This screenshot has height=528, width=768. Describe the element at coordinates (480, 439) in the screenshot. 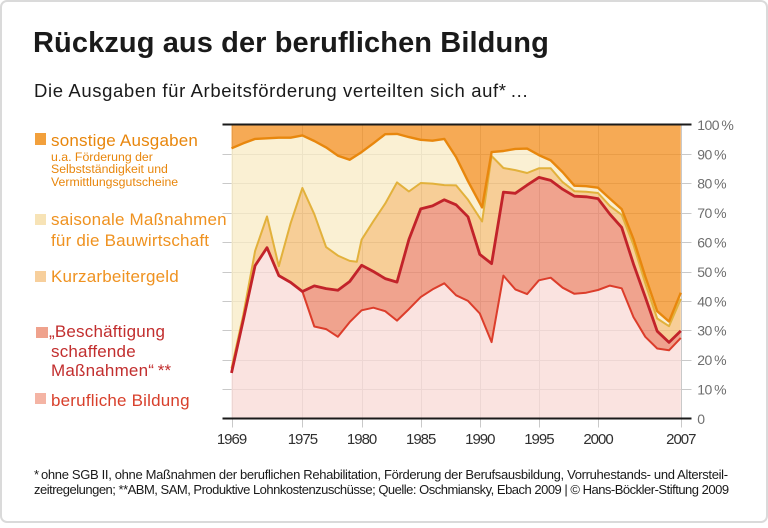

I see `svg-text: 1990` at that location.